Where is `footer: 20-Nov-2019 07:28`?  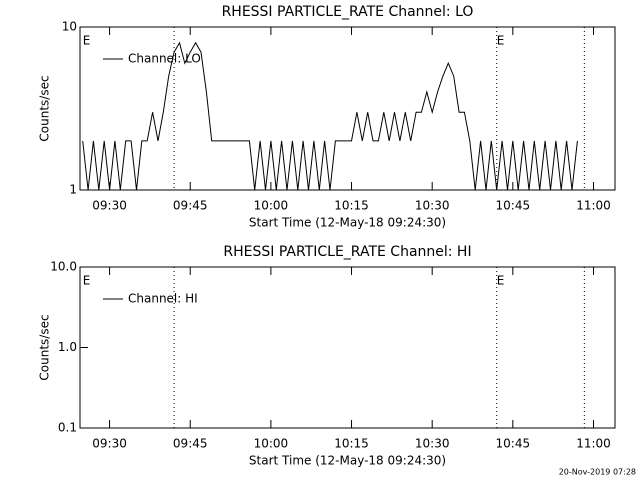
footer: 20-Nov-2019 07:28 is located at coordinates (597, 472).